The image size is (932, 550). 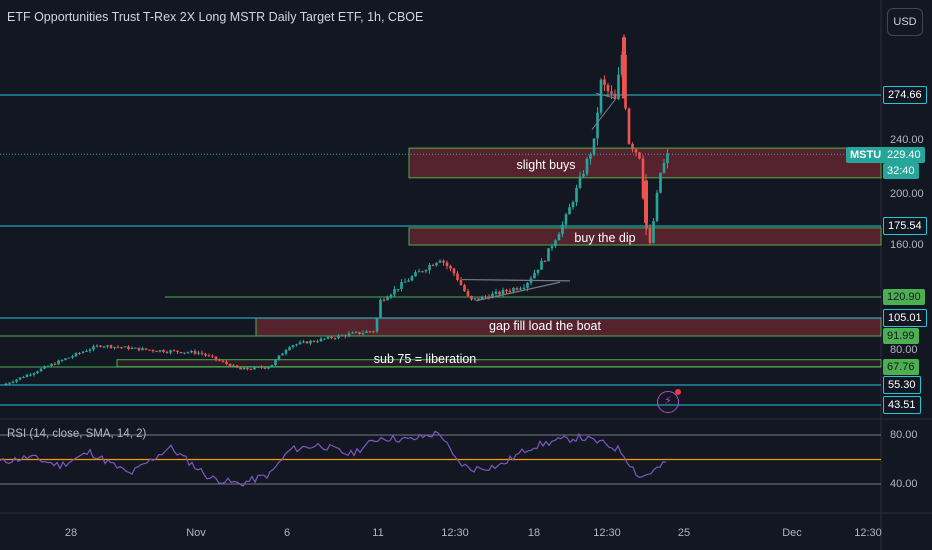 I want to click on annotation-gap-fill: gap fill load the boat, so click(x=545, y=326).